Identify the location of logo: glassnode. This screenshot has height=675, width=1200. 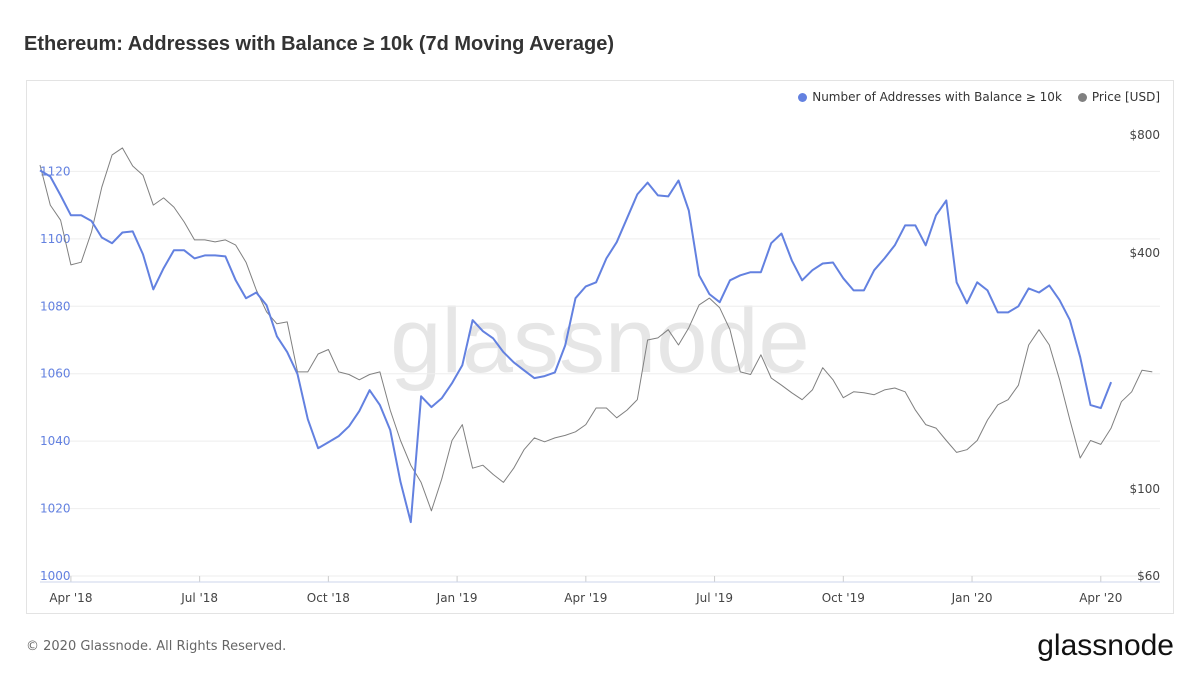
(1105, 645).